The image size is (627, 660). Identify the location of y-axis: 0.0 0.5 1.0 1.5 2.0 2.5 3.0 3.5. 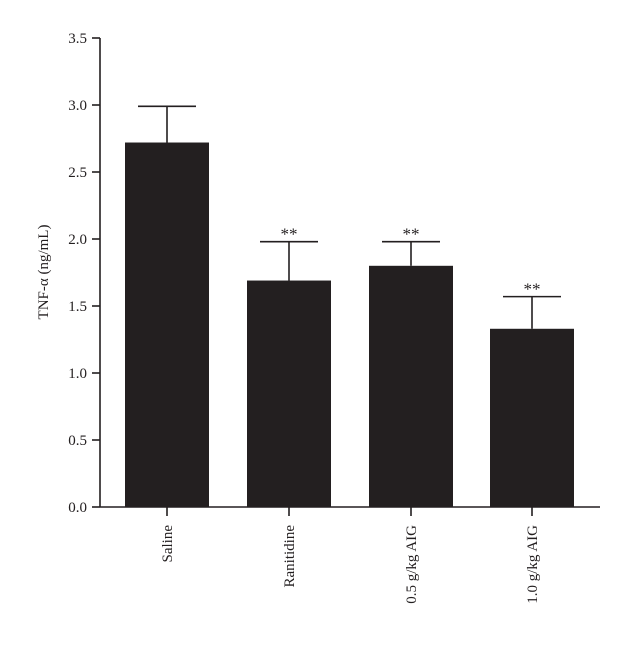
(84, 273).